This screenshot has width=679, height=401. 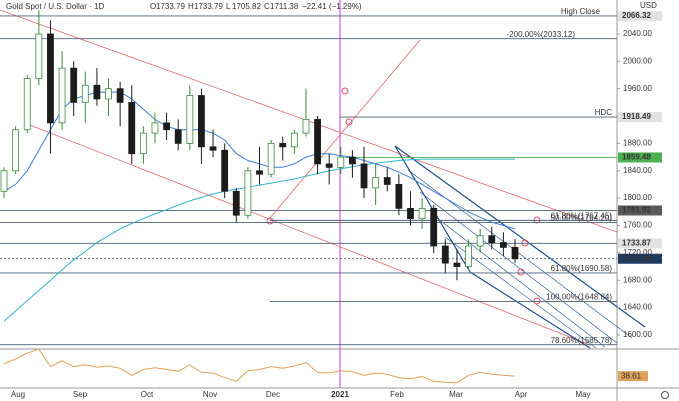 I want to click on price-tag-label: 1711.38, so click(x=636, y=258).